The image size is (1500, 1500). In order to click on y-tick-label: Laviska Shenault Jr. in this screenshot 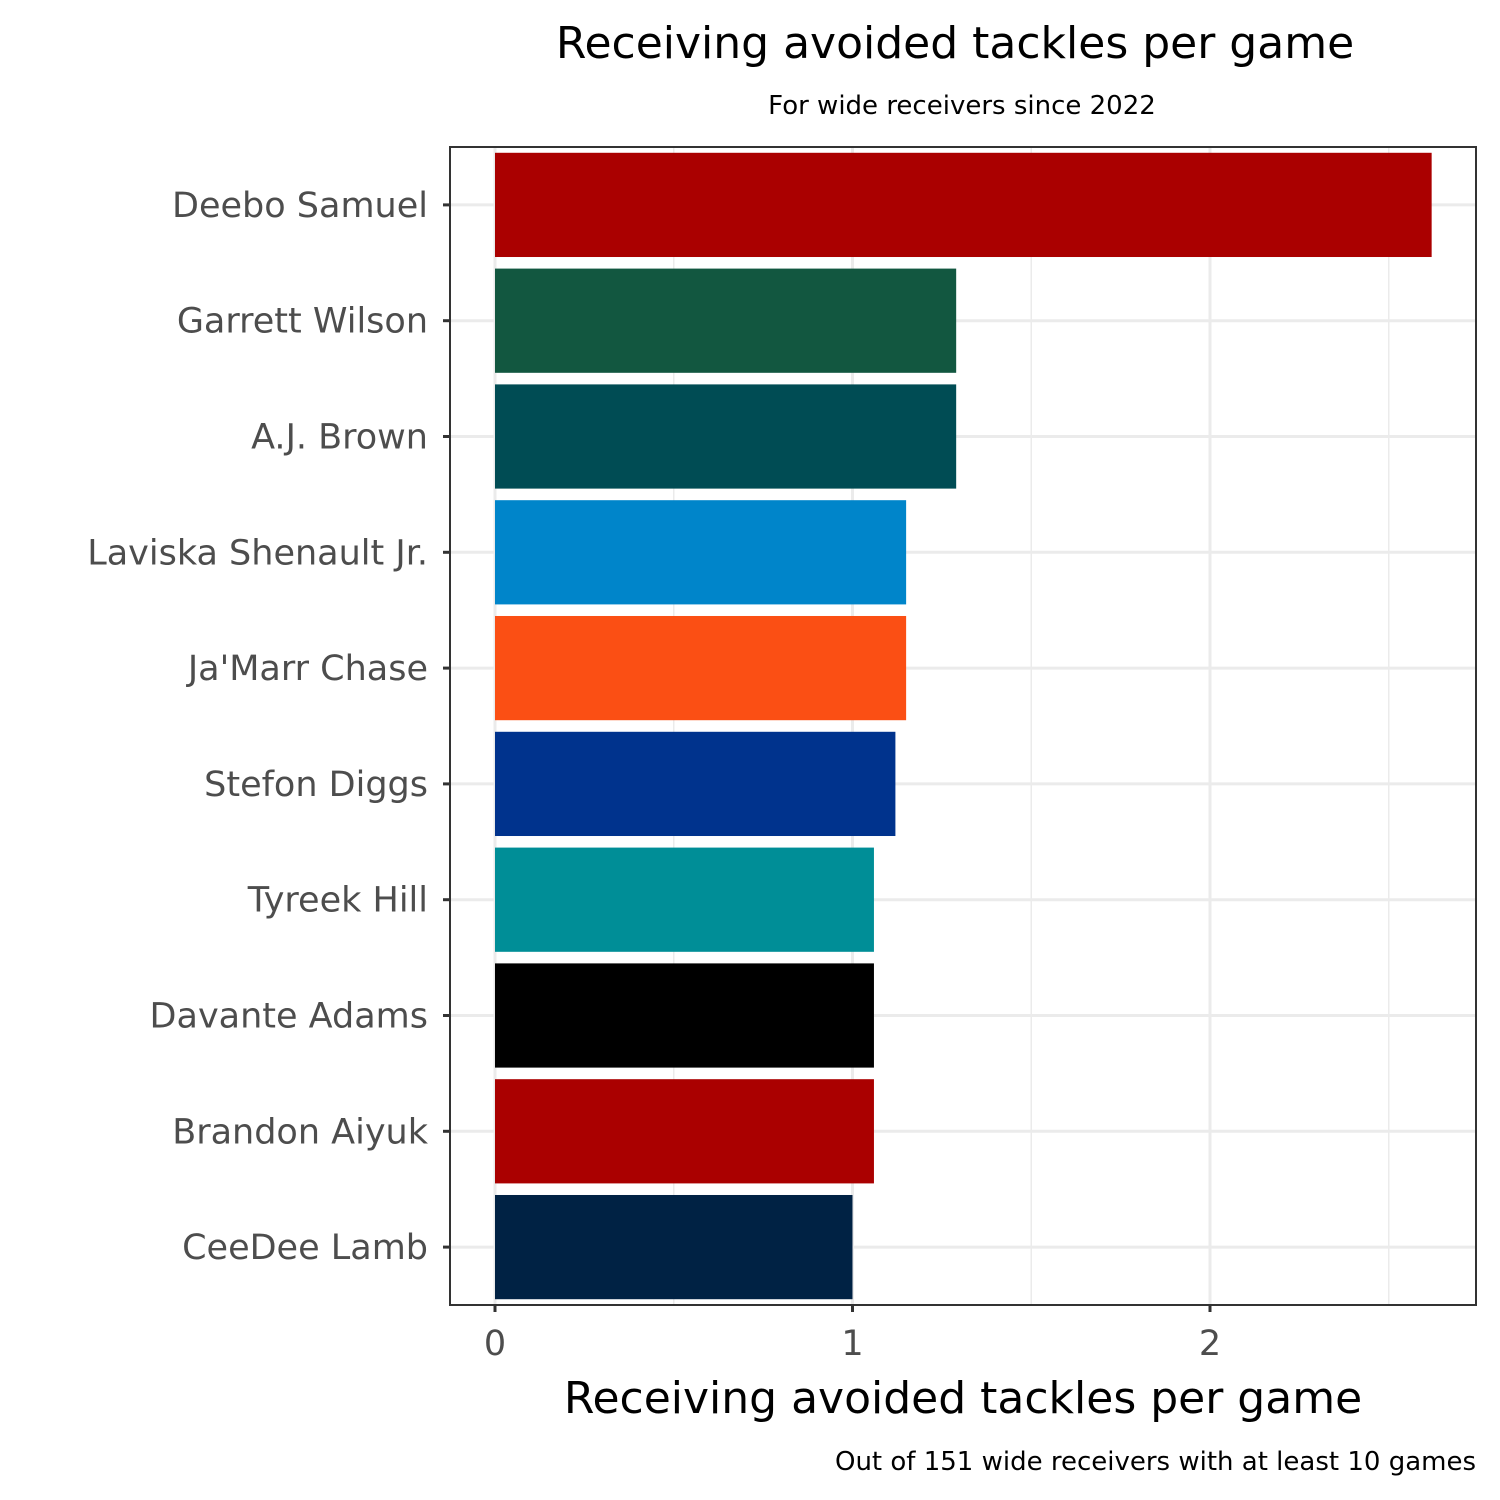, I will do `click(257, 553)`.